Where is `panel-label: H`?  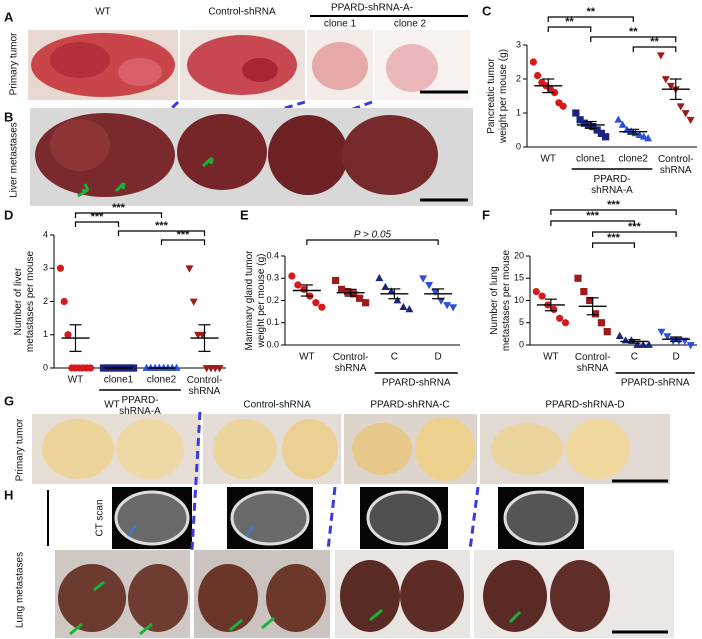
panel-label: H is located at coordinates (8, 494).